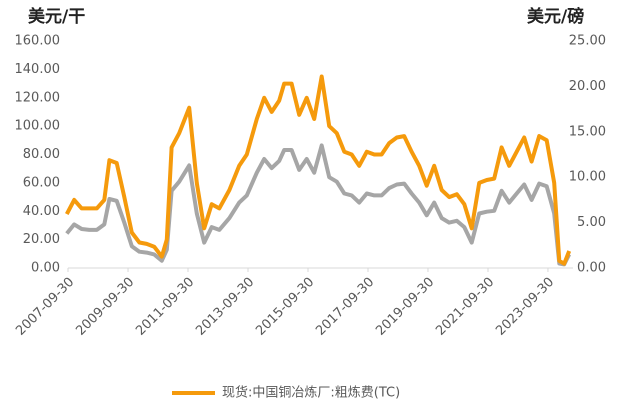  What do you see at coordinates (38, 41) in the screenshot?
I see `y-tick-label: 160.00` at bounding box center [38, 41].